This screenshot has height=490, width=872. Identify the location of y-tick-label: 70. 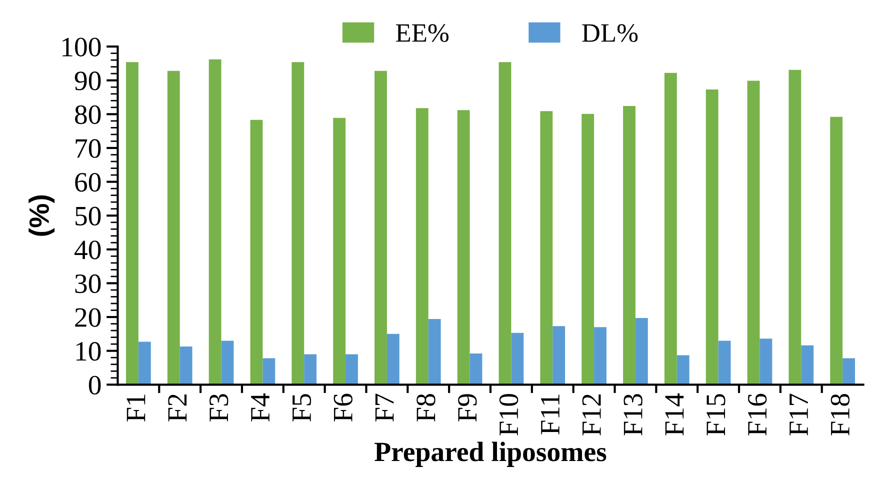
(88, 148).